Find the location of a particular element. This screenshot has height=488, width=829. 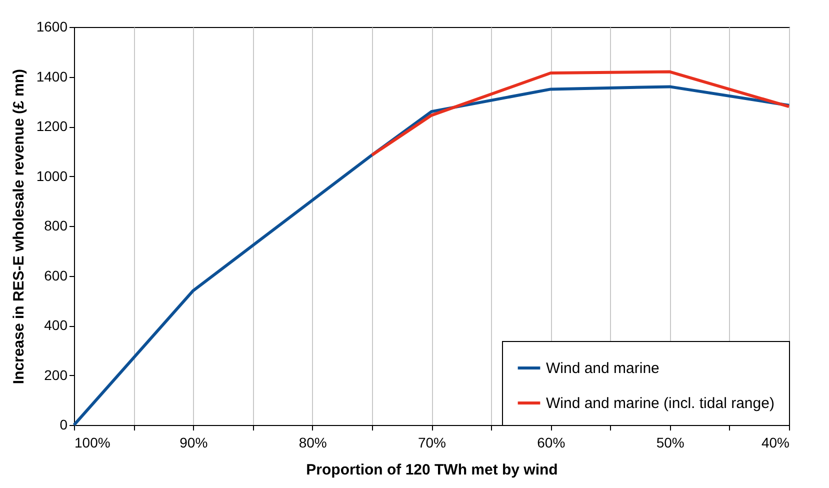

y-tick-label: 200 is located at coordinates (56, 374).